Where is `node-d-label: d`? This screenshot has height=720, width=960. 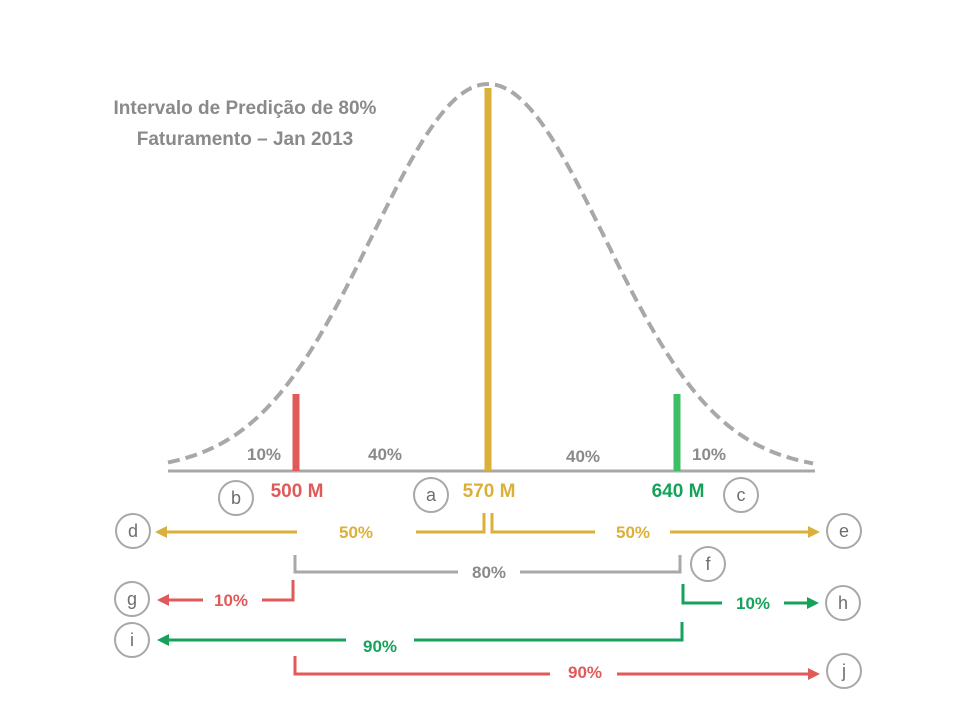 node-d-label: d is located at coordinates (133, 531).